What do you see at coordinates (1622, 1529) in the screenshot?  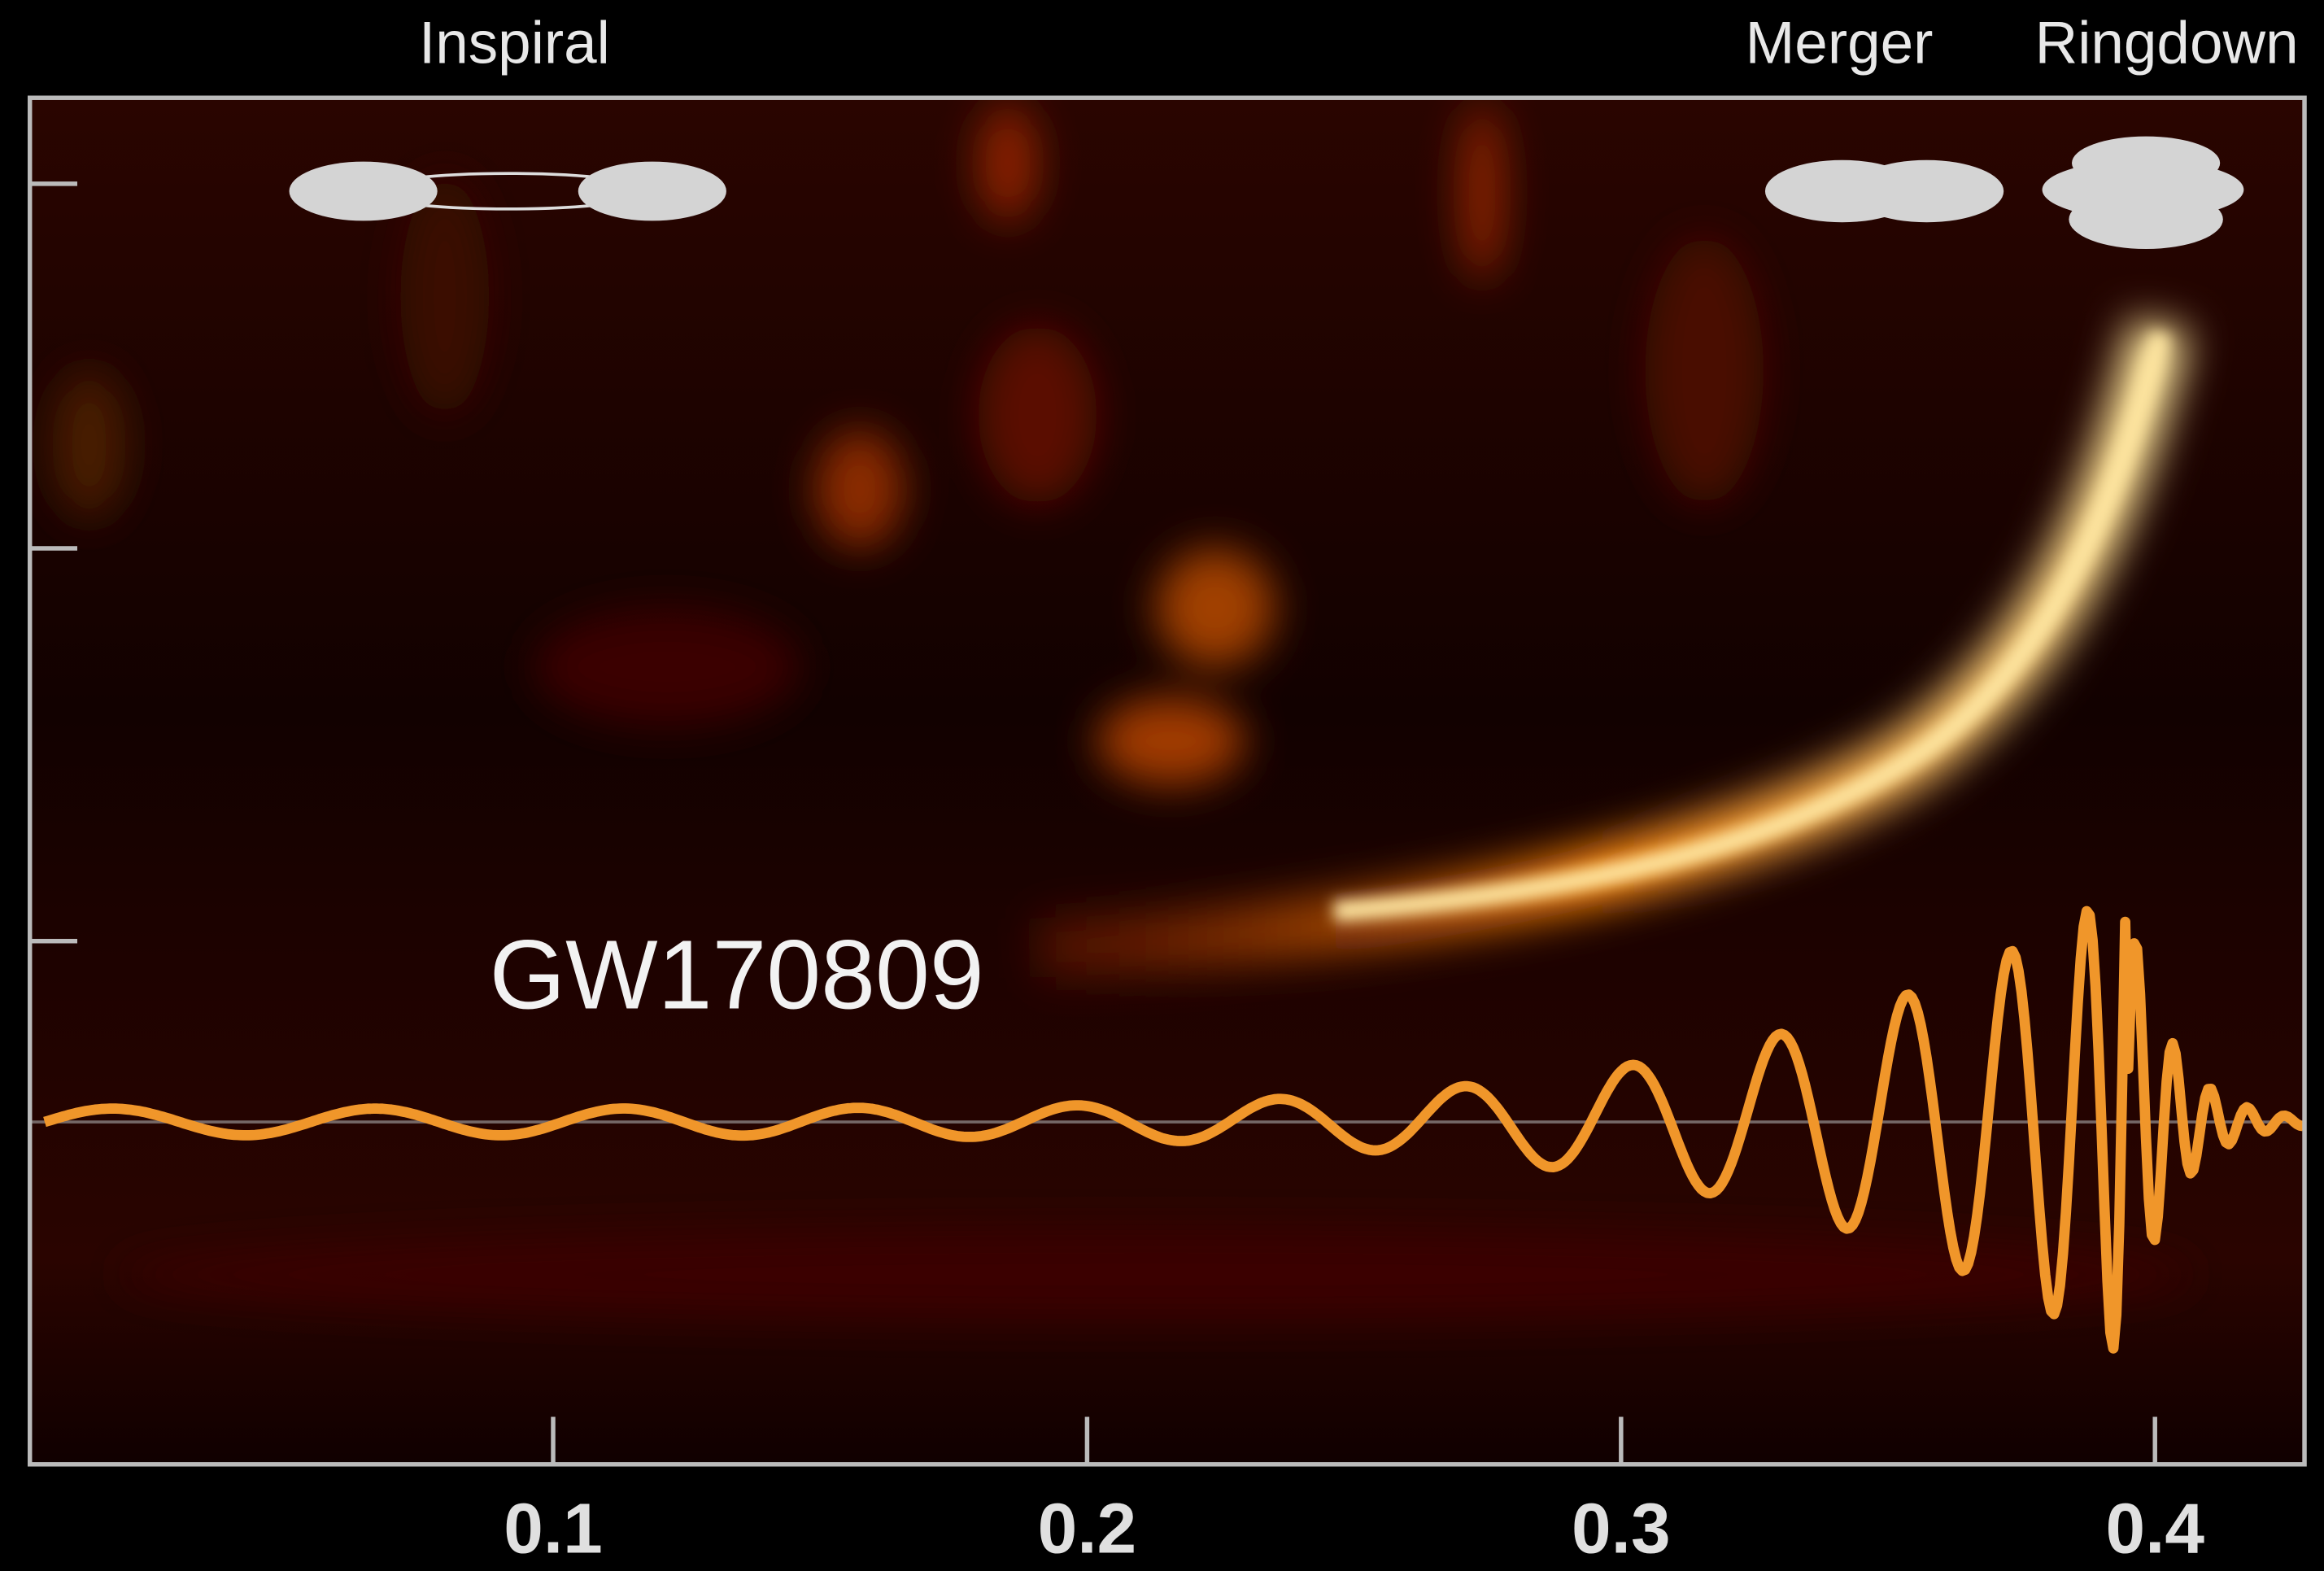 I see `x-tick-label: 0.3` at bounding box center [1622, 1529].